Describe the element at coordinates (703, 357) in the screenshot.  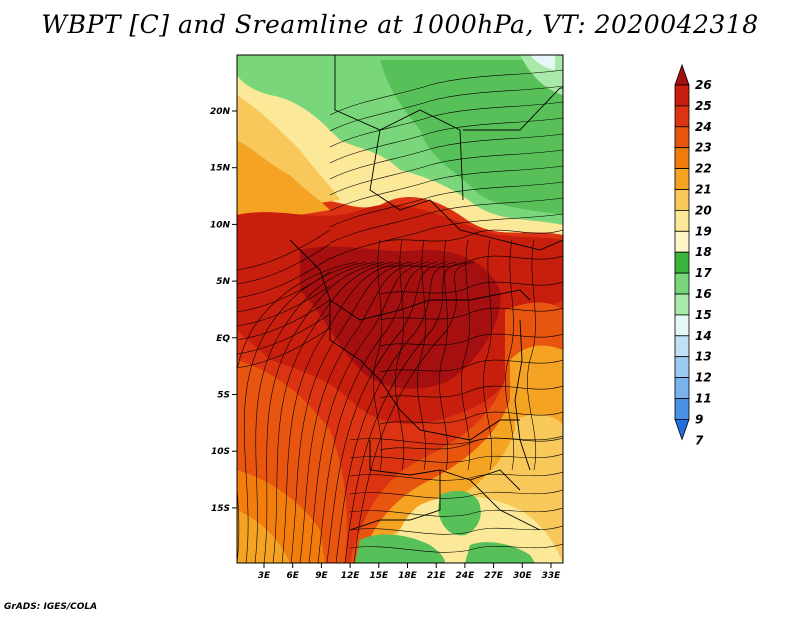
I see `colorbar-label: 13` at that location.